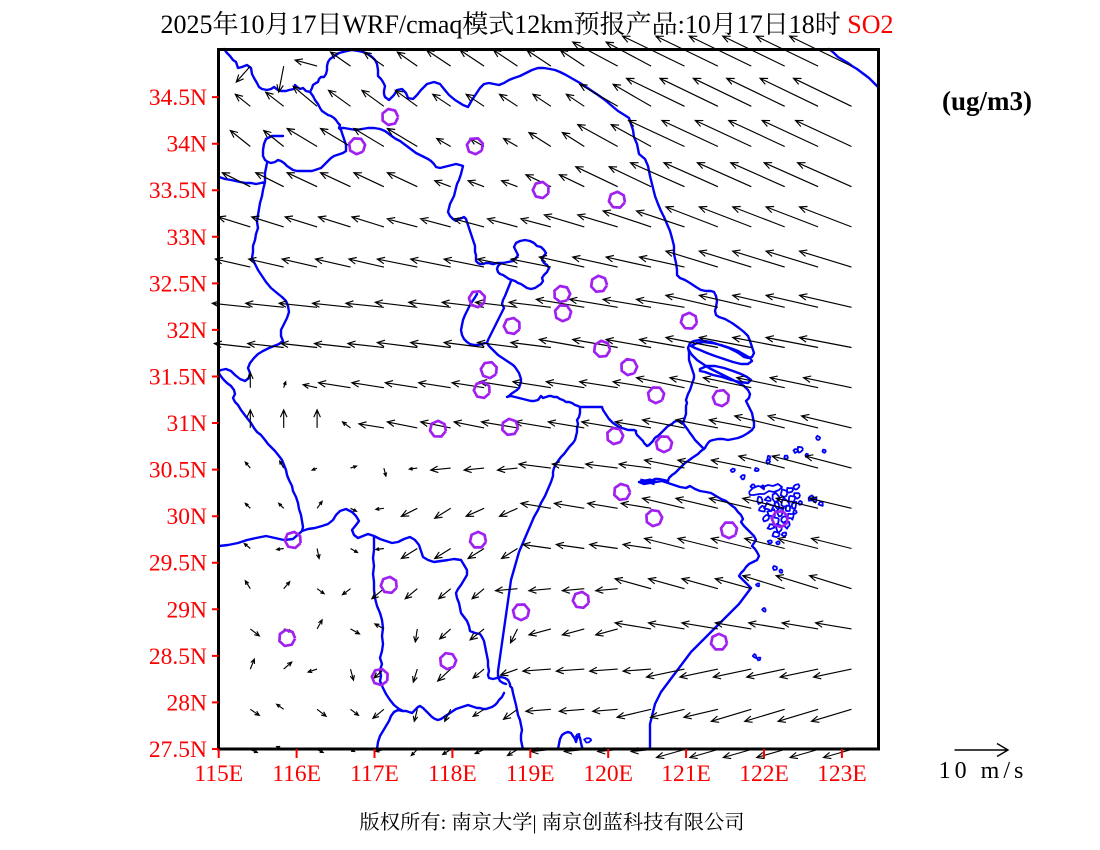 The image size is (1100, 850). What do you see at coordinates (187, 703) in the screenshot?
I see `svg-text: 28N` at bounding box center [187, 703].